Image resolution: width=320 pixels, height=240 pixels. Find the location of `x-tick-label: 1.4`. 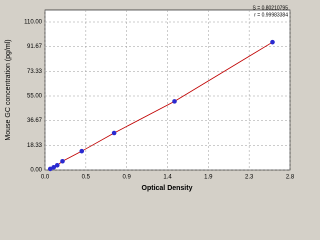

x-tick-label: 1.4 is located at coordinates (167, 178).